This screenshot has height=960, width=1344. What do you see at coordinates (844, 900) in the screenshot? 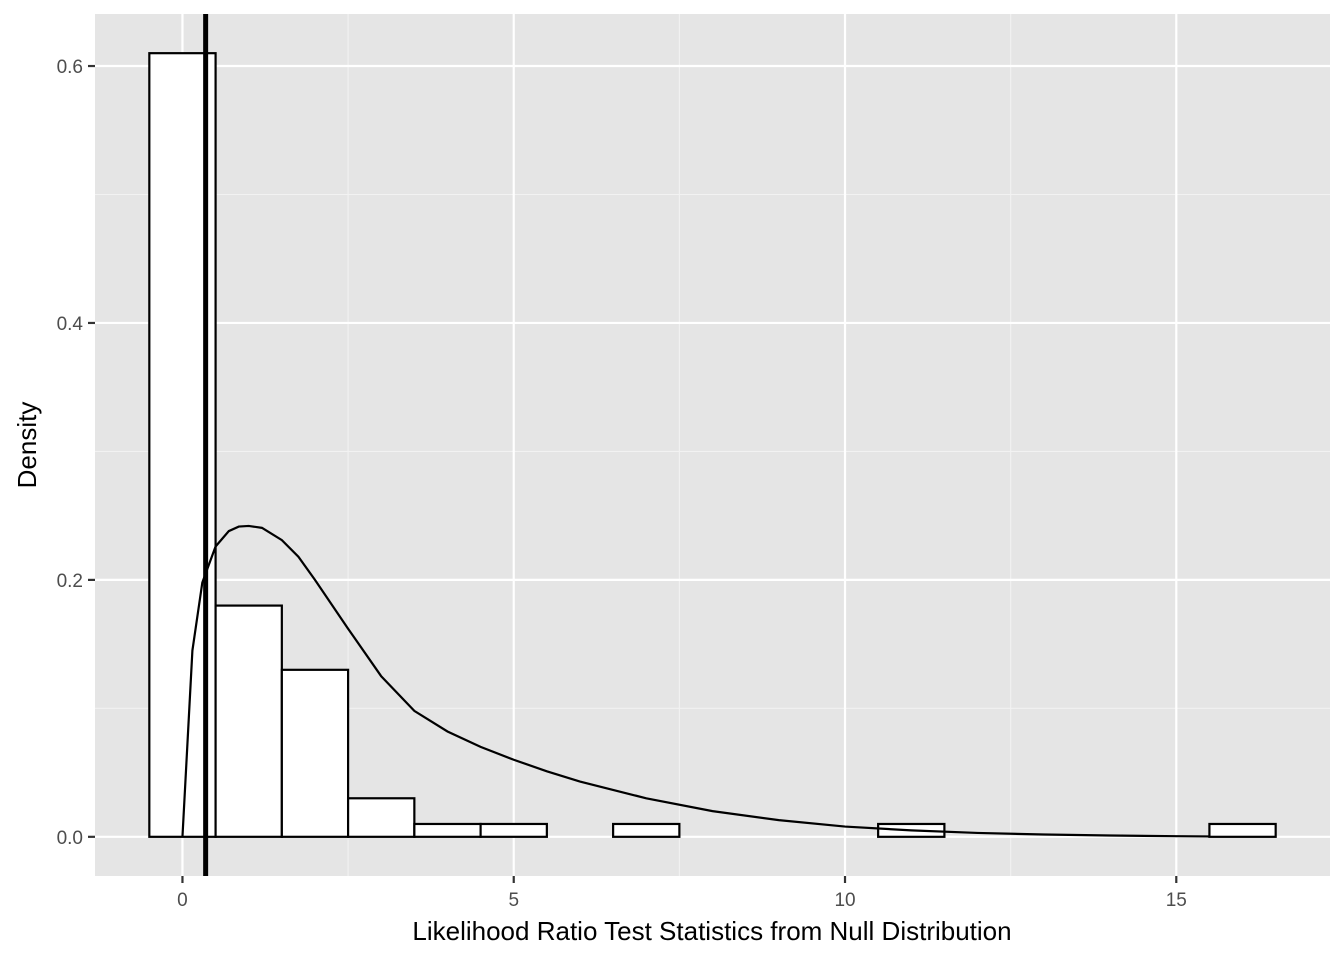
I see `x-tick-label: 10` at bounding box center [844, 900].